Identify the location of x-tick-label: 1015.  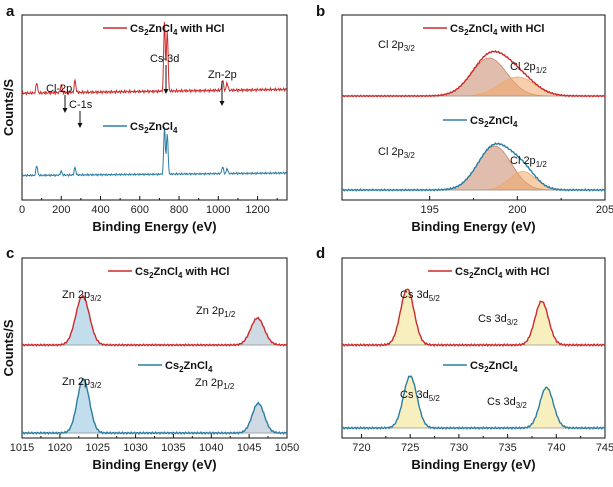
(22, 448).